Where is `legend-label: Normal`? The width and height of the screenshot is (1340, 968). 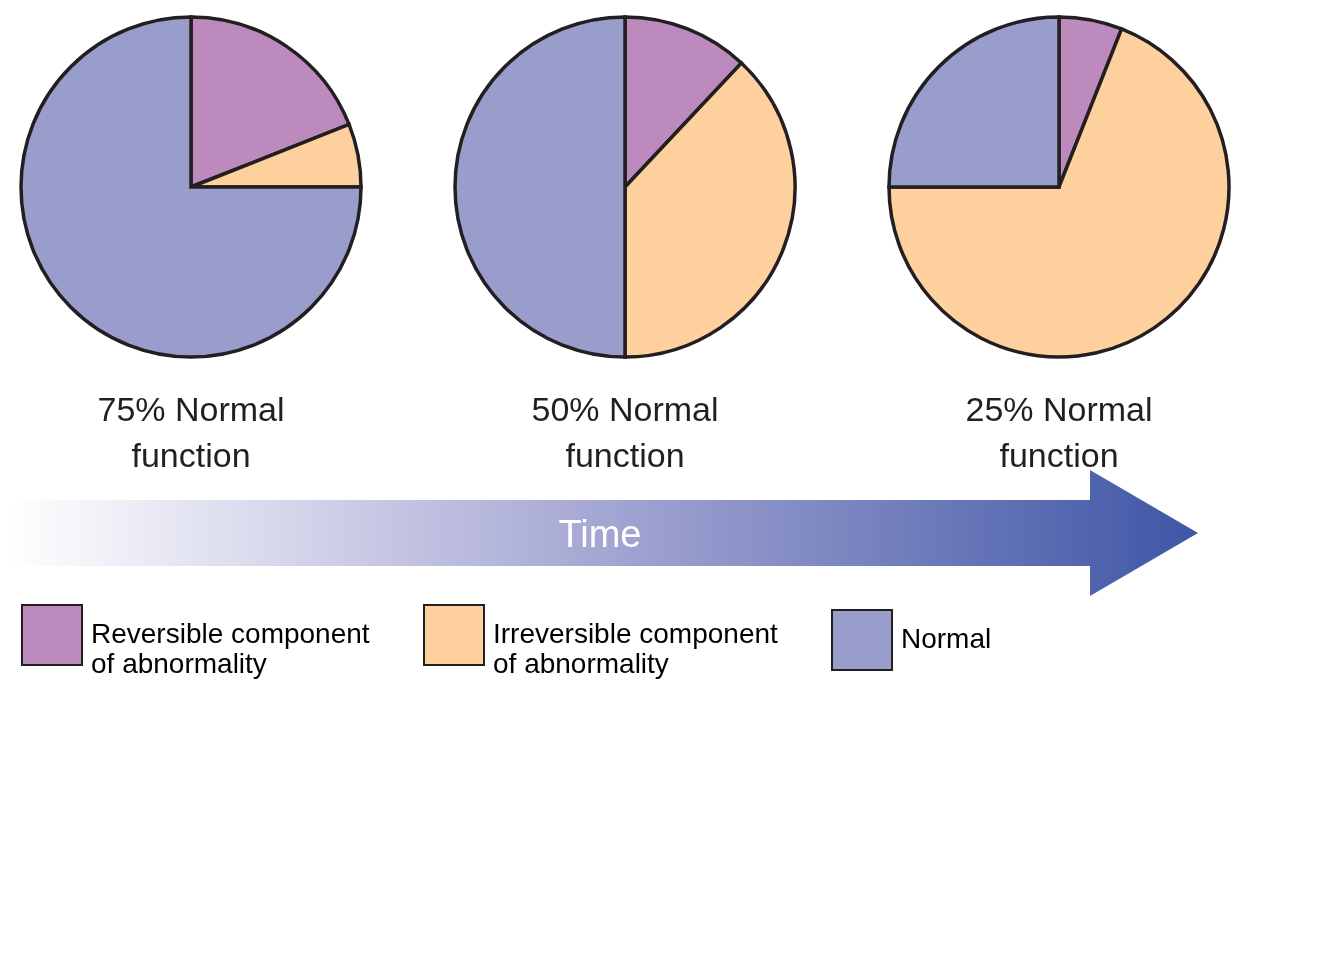
legend-label: Normal is located at coordinates (946, 638).